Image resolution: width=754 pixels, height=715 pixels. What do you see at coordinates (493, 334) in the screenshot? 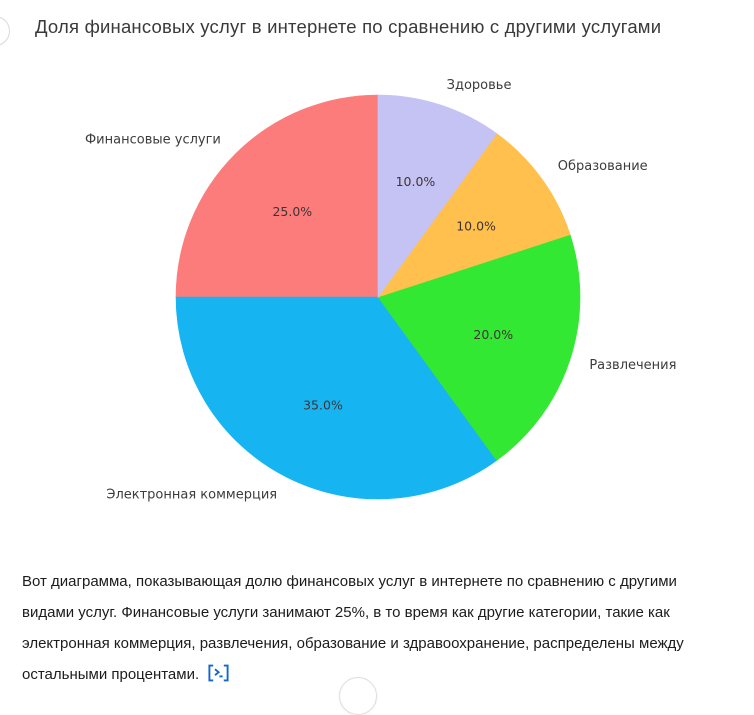
I see `pct-label: 20.0%` at bounding box center [493, 334].